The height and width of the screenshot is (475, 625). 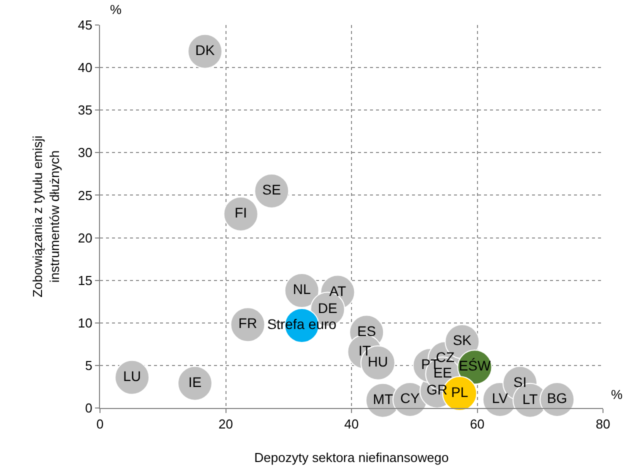 I want to click on series-label: AT, so click(x=338, y=290).